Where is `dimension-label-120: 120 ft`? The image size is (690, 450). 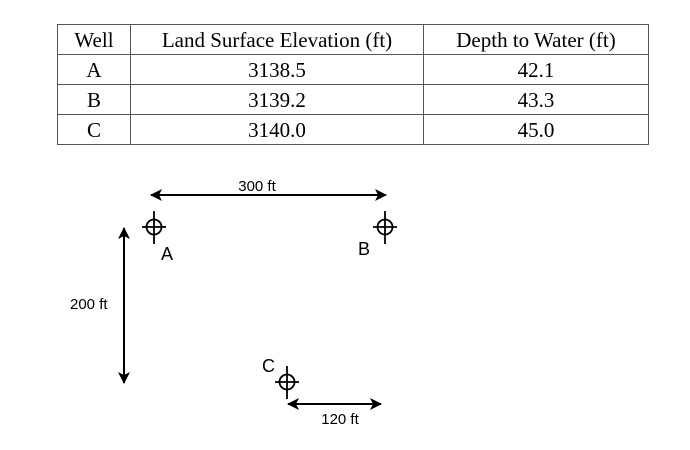 dimension-label-120: 120 ft is located at coordinates (340, 419).